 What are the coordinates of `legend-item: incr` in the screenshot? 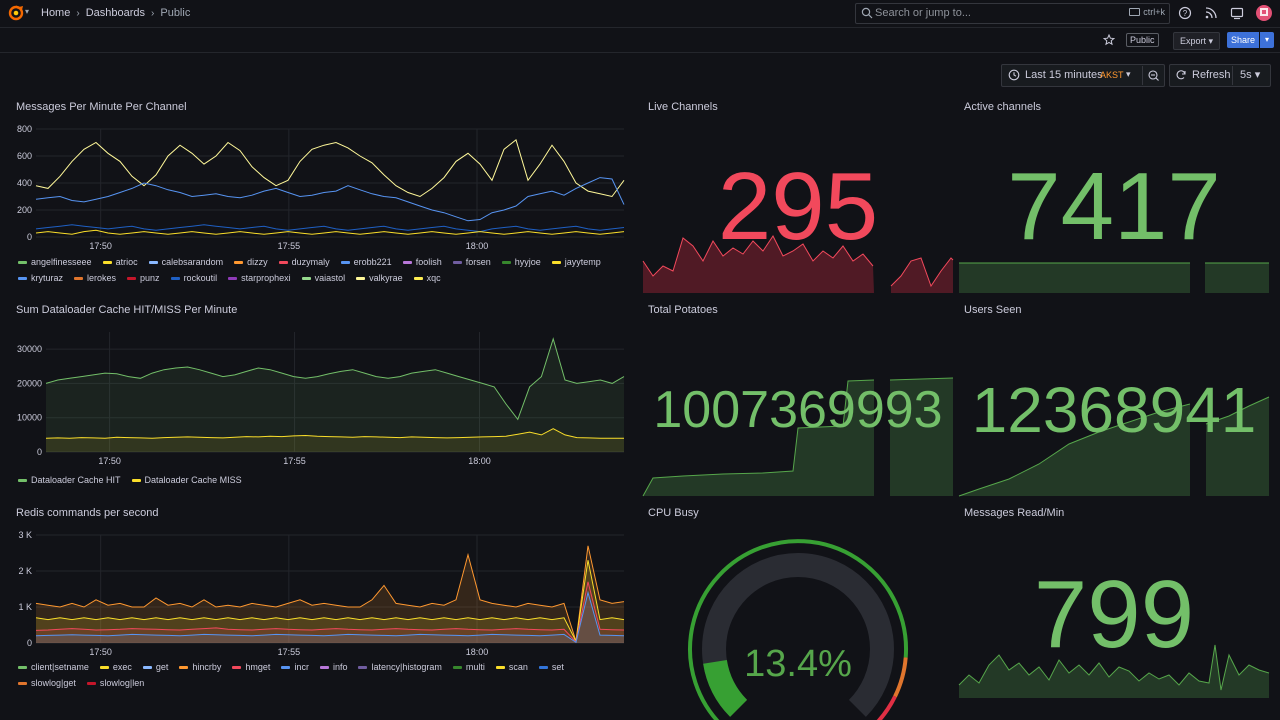 It's located at (295, 667).